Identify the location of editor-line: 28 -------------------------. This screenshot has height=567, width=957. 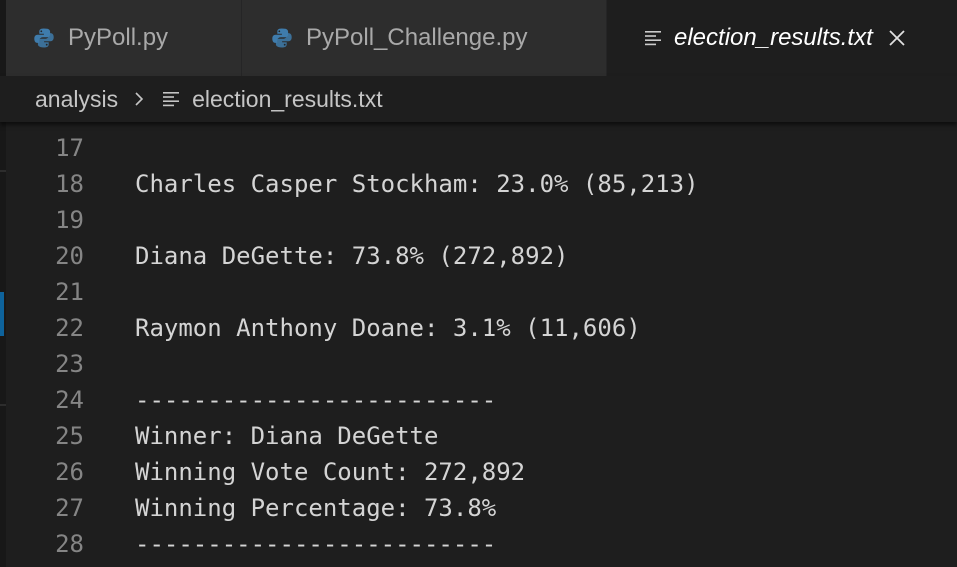
(481, 544).